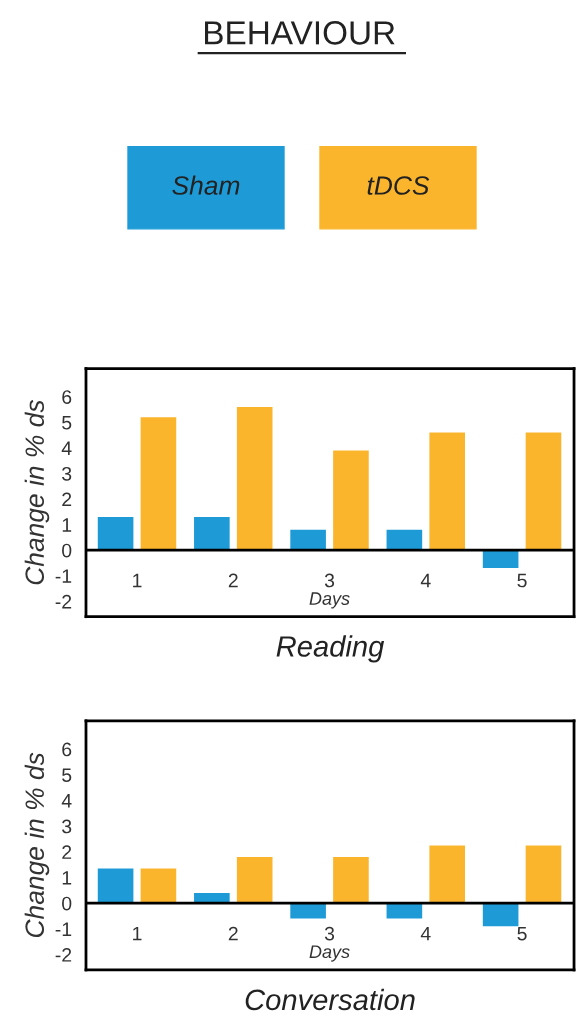 The width and height of the screenshot is (581, 1021). Describe the element at coordinates (300, 33) in the screenshot. I see `text: BEHAVIOUR` at that location.